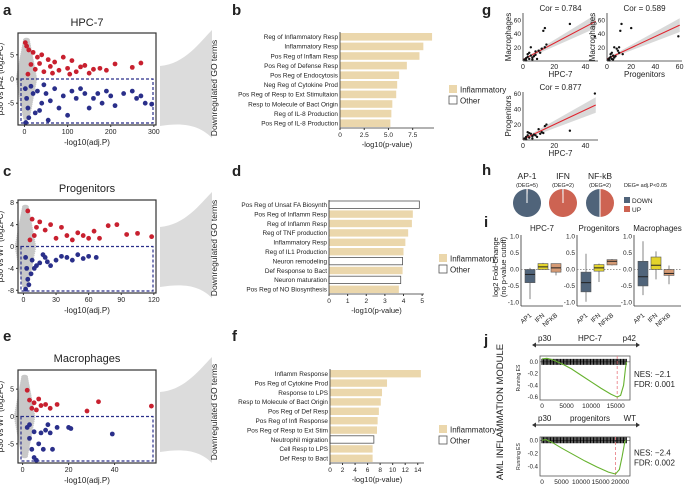  I want to click on g3-xtick-label: 20, so click(554, 146).